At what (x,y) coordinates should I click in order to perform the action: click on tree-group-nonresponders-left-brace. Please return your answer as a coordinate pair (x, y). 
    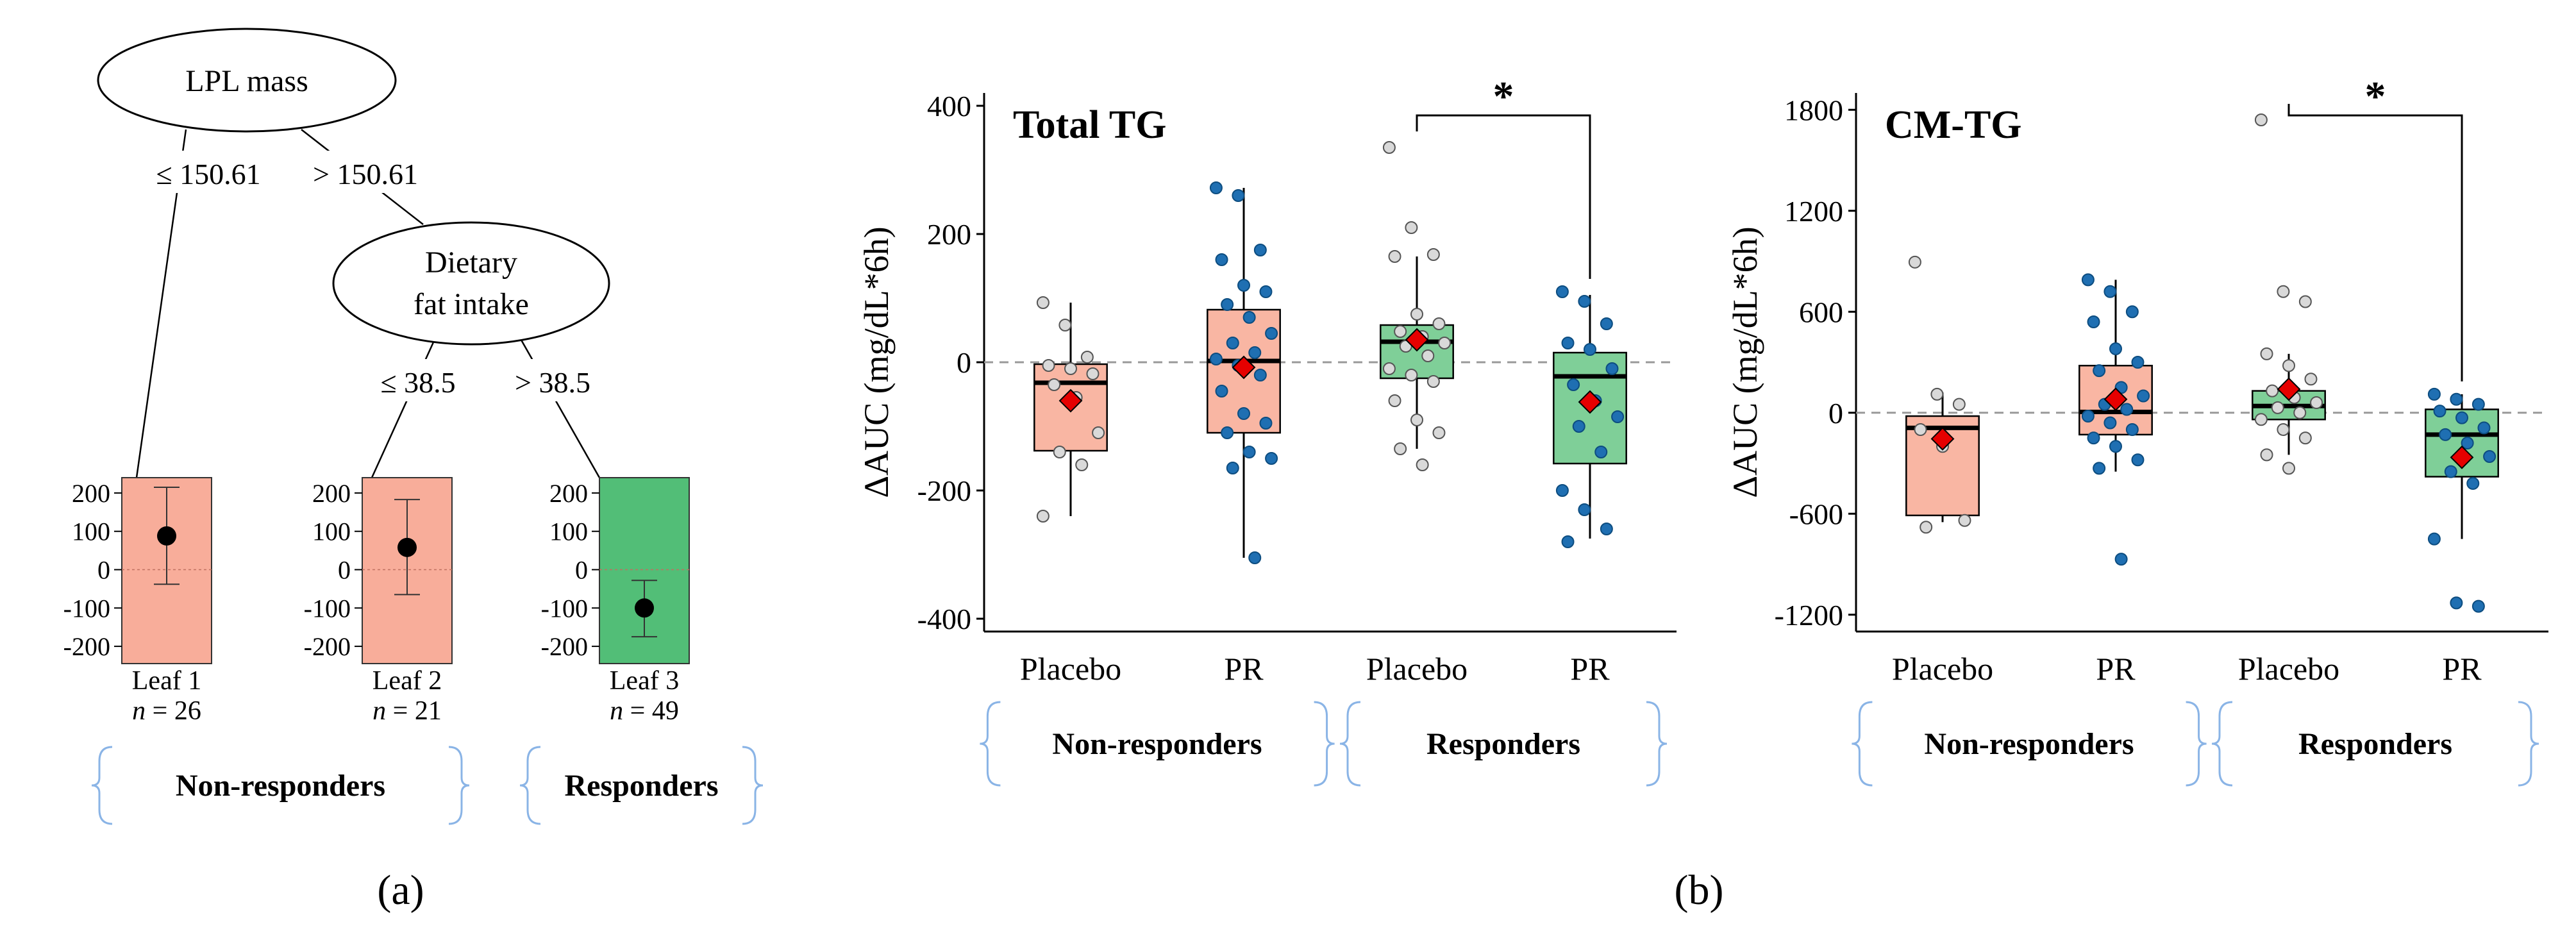
    Looking at the image, I should click on (102, 785).